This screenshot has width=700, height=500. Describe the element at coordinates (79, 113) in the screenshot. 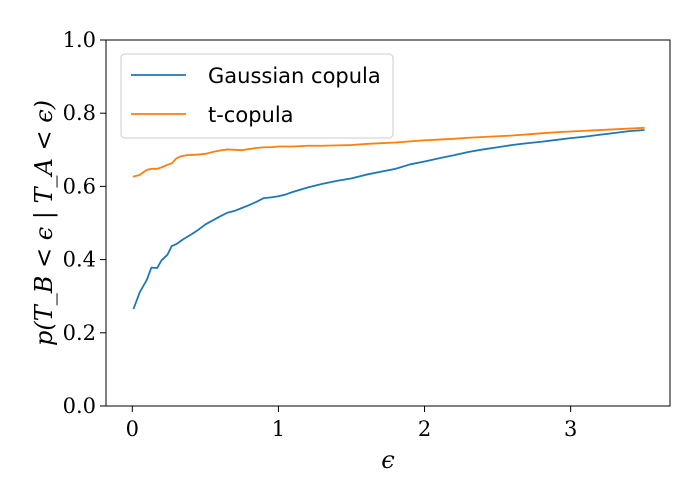

I see `y-tick-label: 0.8` at that location.